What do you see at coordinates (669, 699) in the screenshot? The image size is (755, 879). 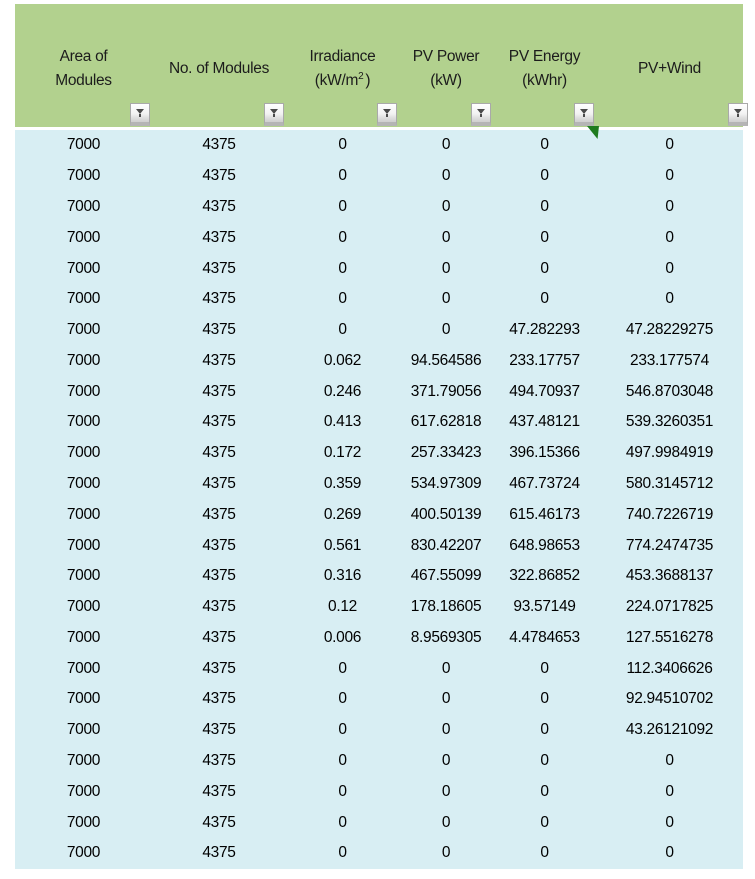 I see `table-cell: 92.94510702` at bounding box center [669, 699].